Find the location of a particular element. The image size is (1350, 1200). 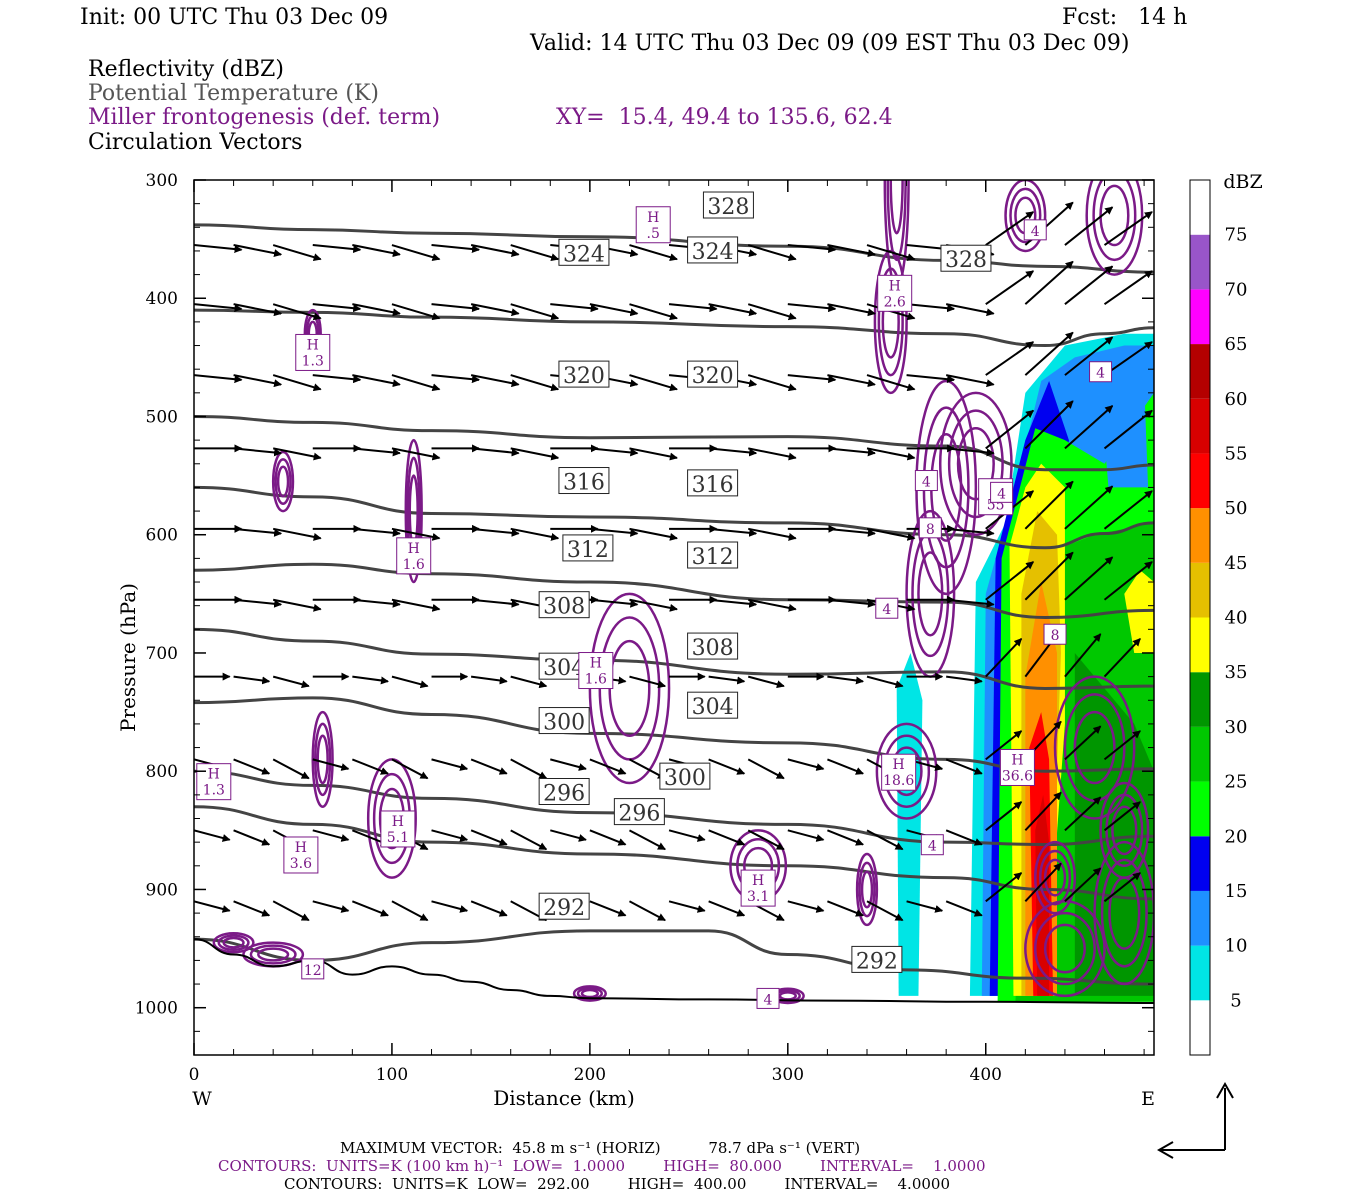

east-label: E is located at coordinates (1148, 1099).